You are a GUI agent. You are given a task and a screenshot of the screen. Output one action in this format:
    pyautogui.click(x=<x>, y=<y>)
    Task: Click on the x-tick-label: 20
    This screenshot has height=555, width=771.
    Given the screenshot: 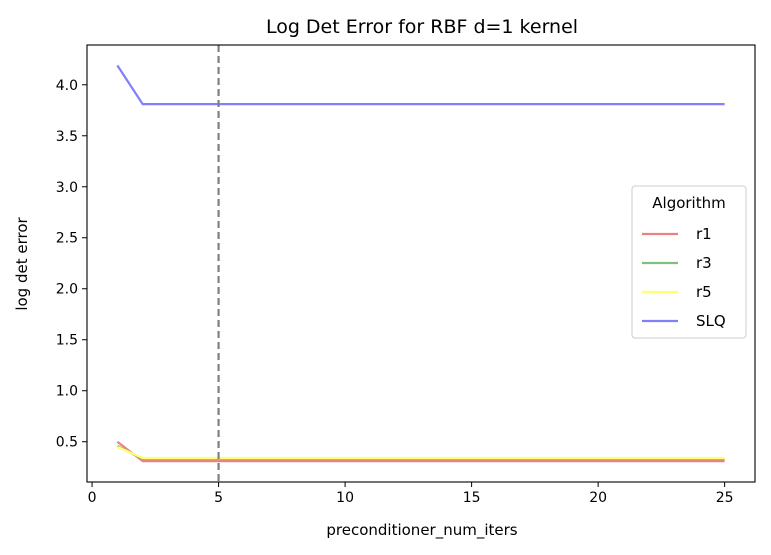 What is the action you would take?
    pyautogui.click(x=598, y=498)
    